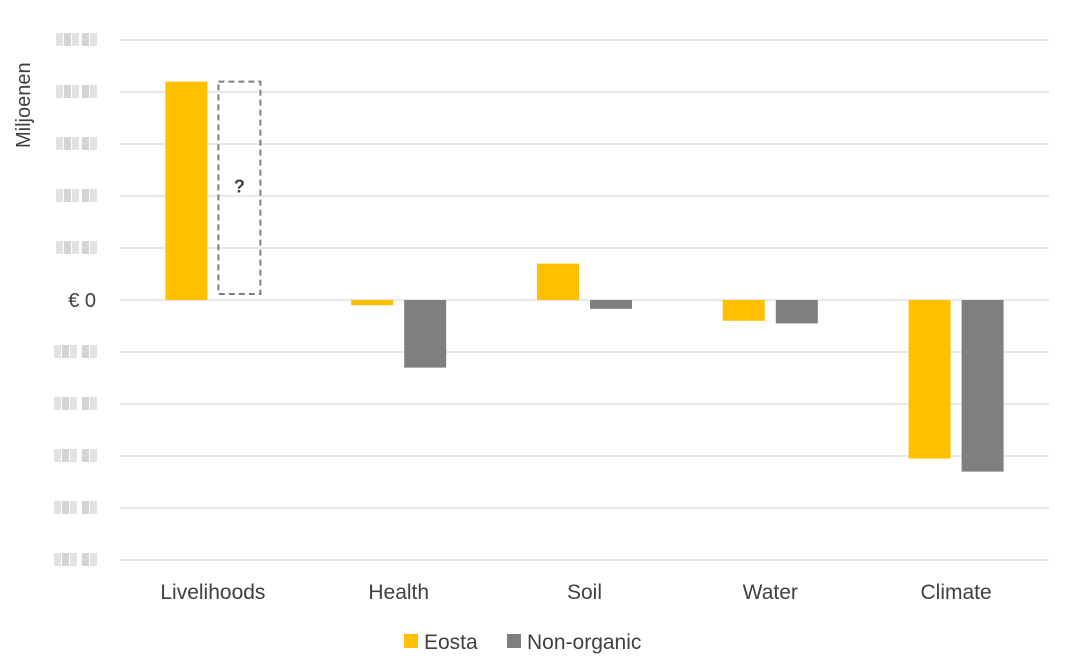  What do you see at coordinates (186, 190) in the screenshot?
I see `bar-eosta-livelihoods` at bounding box center [186, 190].